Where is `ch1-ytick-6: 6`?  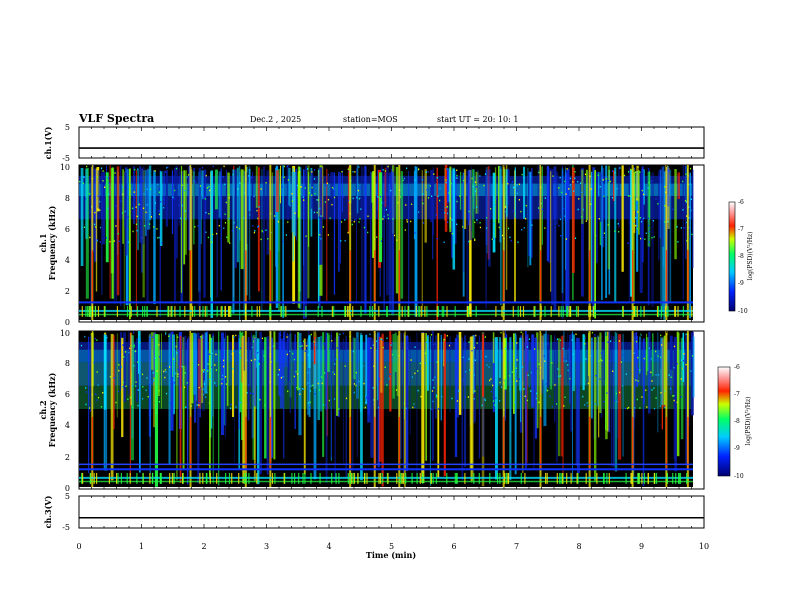
ch1-ytick-6: 6 is located at coordinates (67, 229).